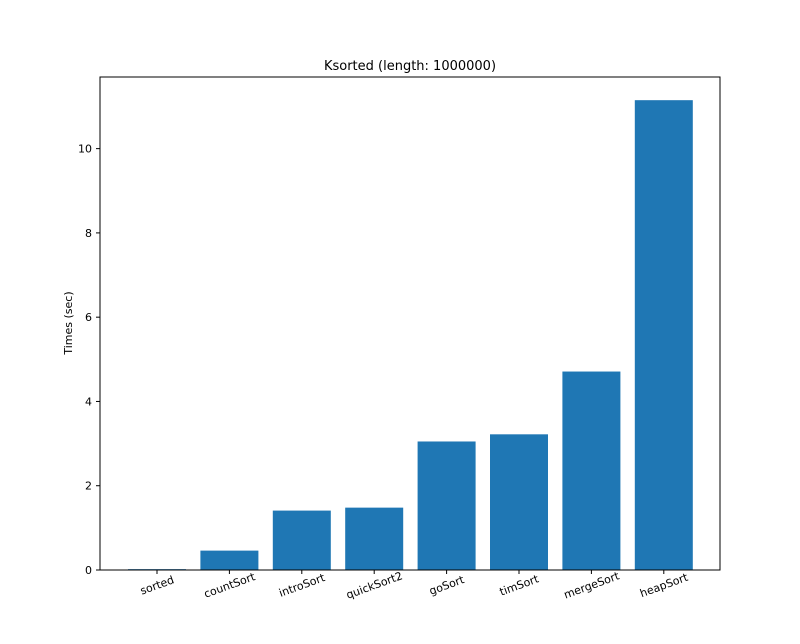 This screenshot has width=800, height=644. What do you see at coordinates (68, 323) in the screenshot?
I see `y-axis-label: Times (sec)` at bounding box center [68, 323].